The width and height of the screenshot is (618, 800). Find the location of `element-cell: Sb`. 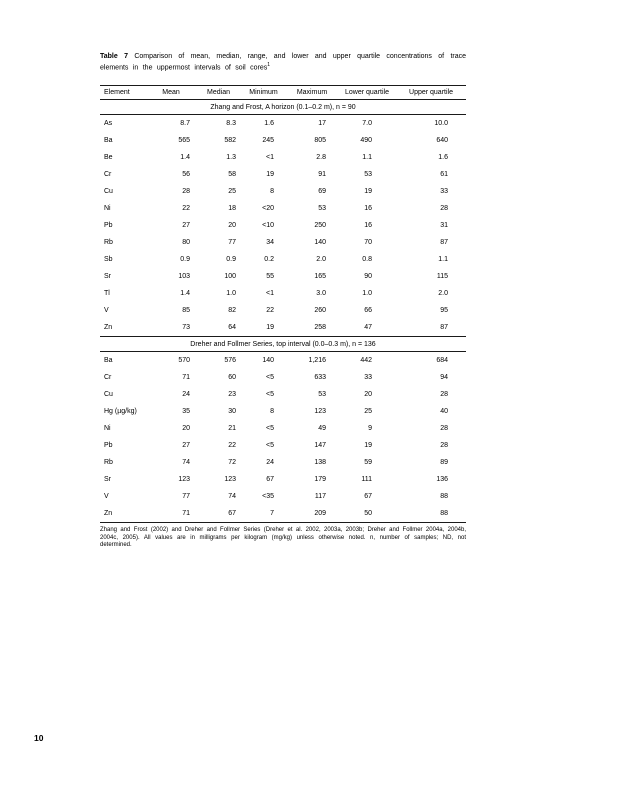

element-cell: Sb is located at coordinates (108, 260).